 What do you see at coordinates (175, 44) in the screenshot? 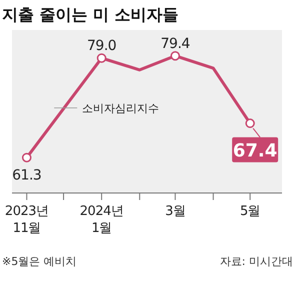
I see `data-label: 79.4` at bounding box center [175, 44].